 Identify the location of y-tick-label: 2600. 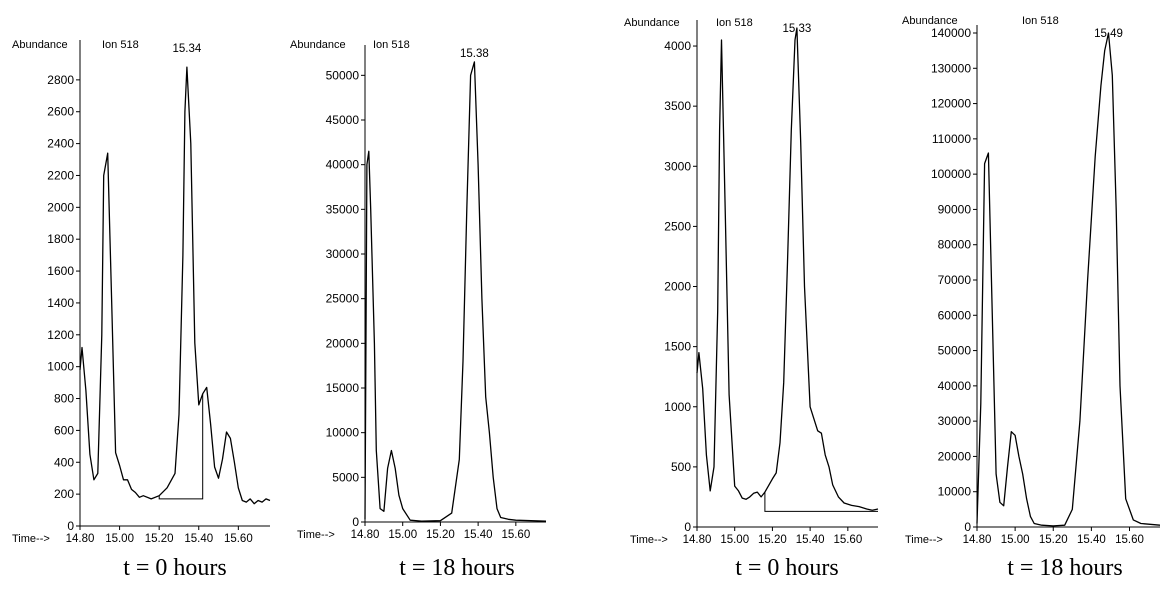
(60, 112).